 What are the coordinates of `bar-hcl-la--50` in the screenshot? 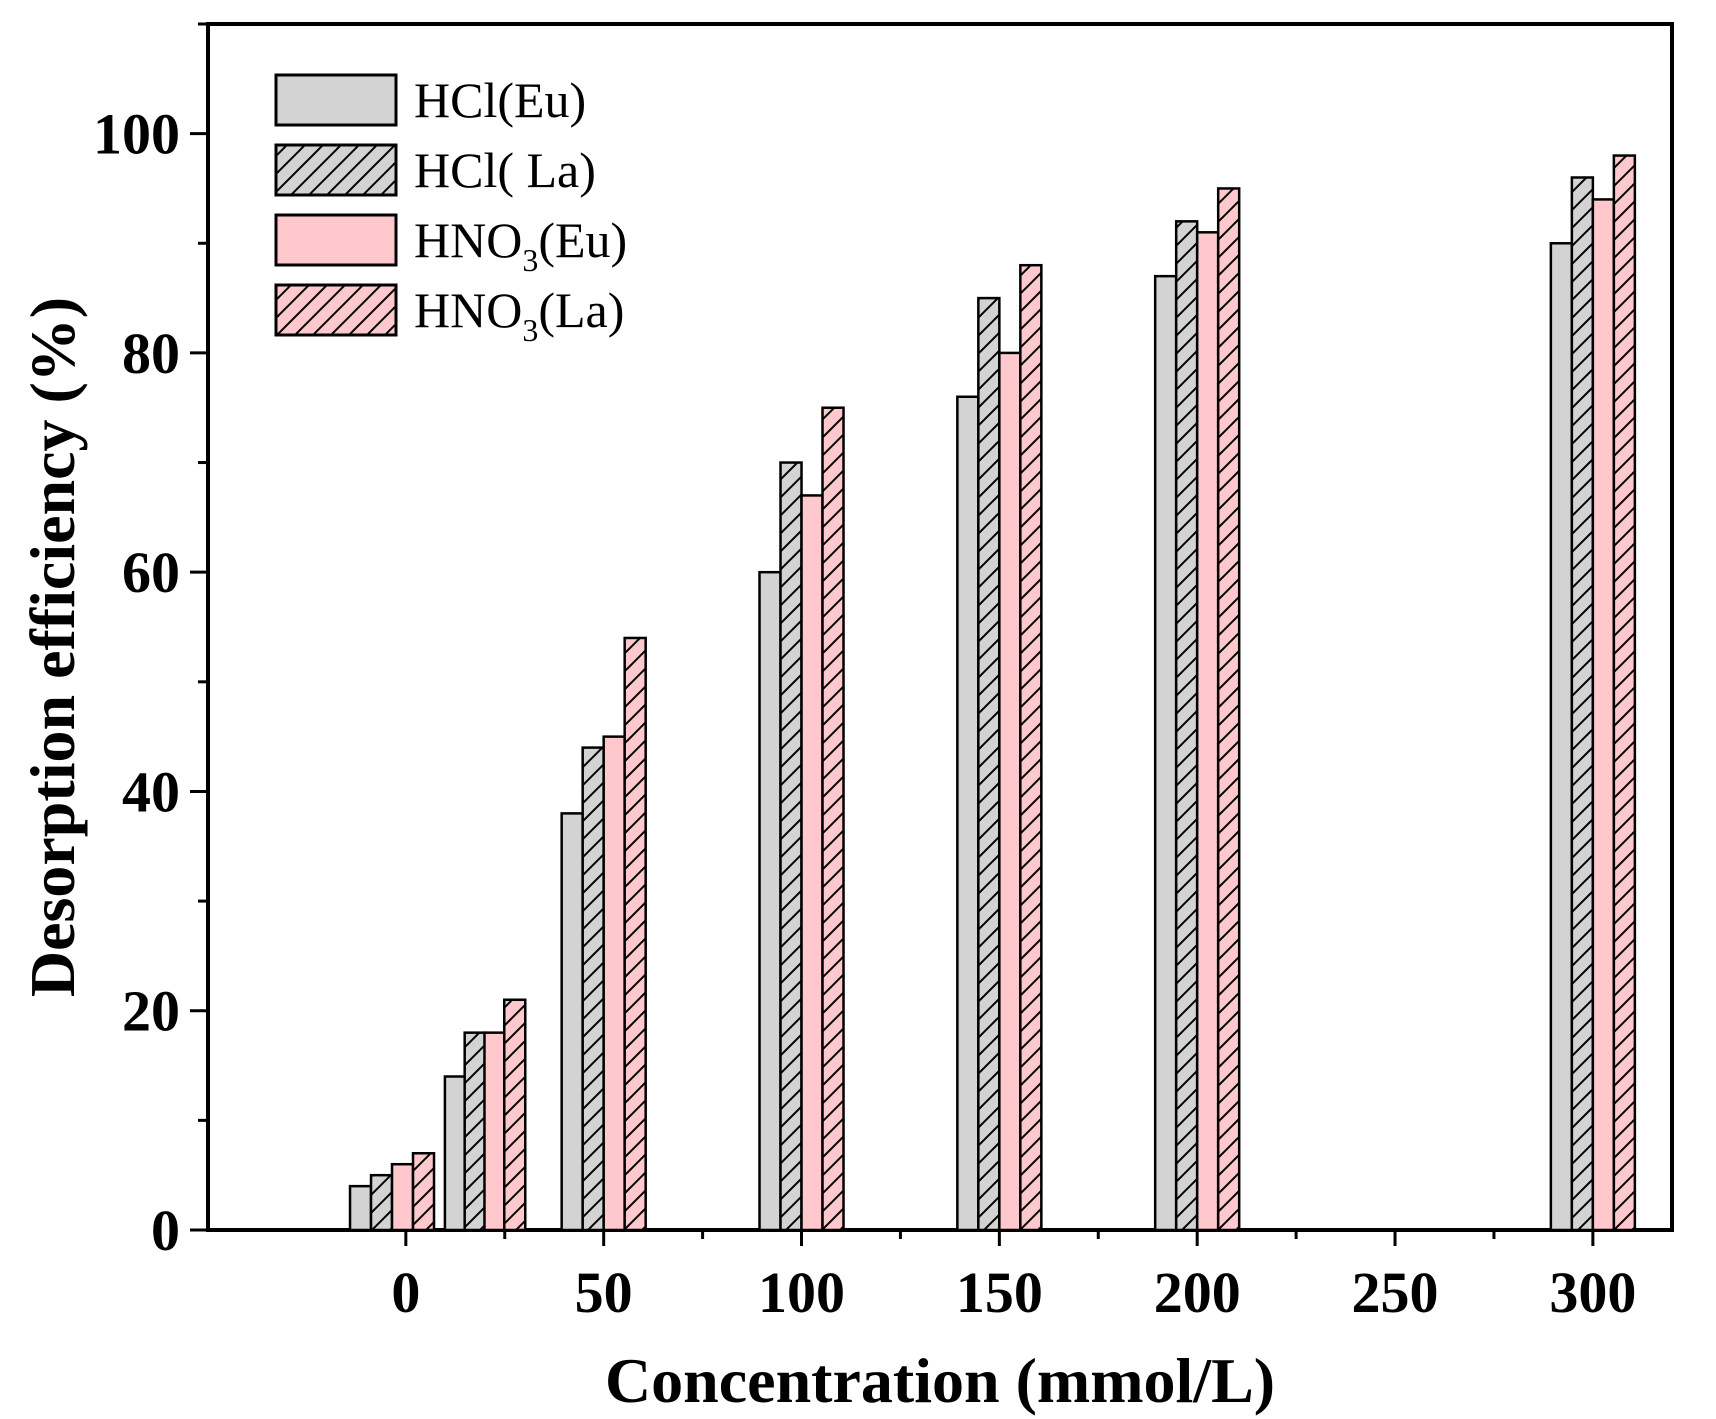 It's located at (593, 989).